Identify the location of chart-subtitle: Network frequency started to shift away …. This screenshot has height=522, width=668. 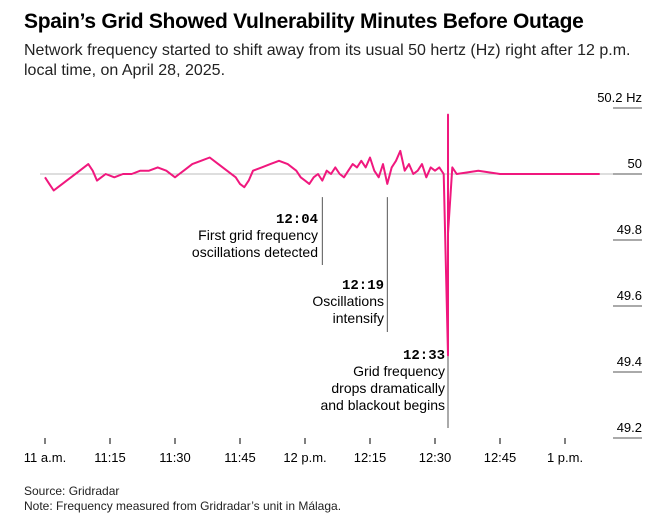
(327, 60).